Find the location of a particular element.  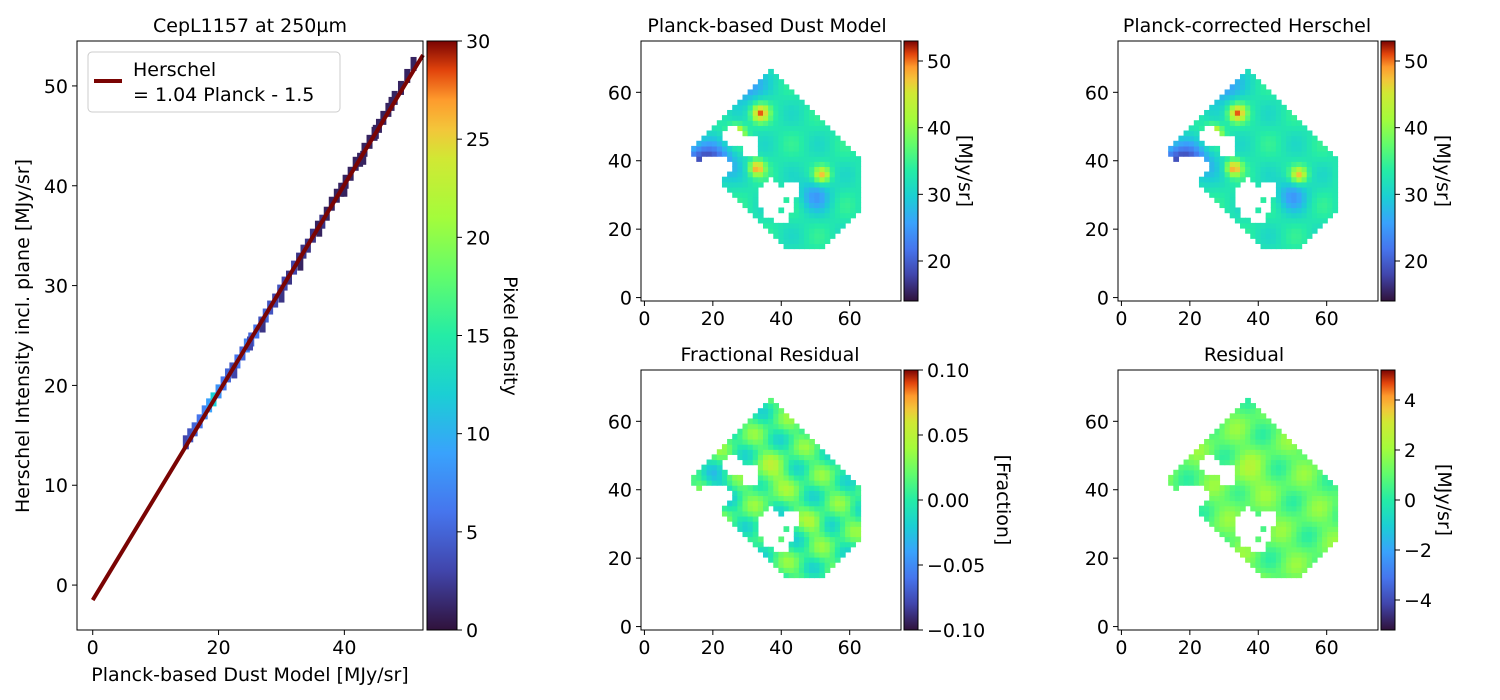

density-cell is located at coordinates (262, 325).